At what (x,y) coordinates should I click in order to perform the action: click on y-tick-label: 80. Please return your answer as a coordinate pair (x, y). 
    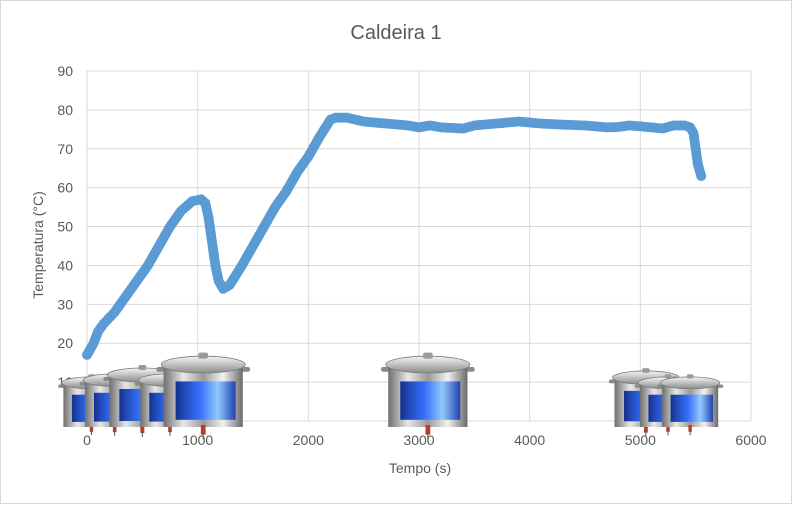
    Looking at the image, I should click on (65, 110).